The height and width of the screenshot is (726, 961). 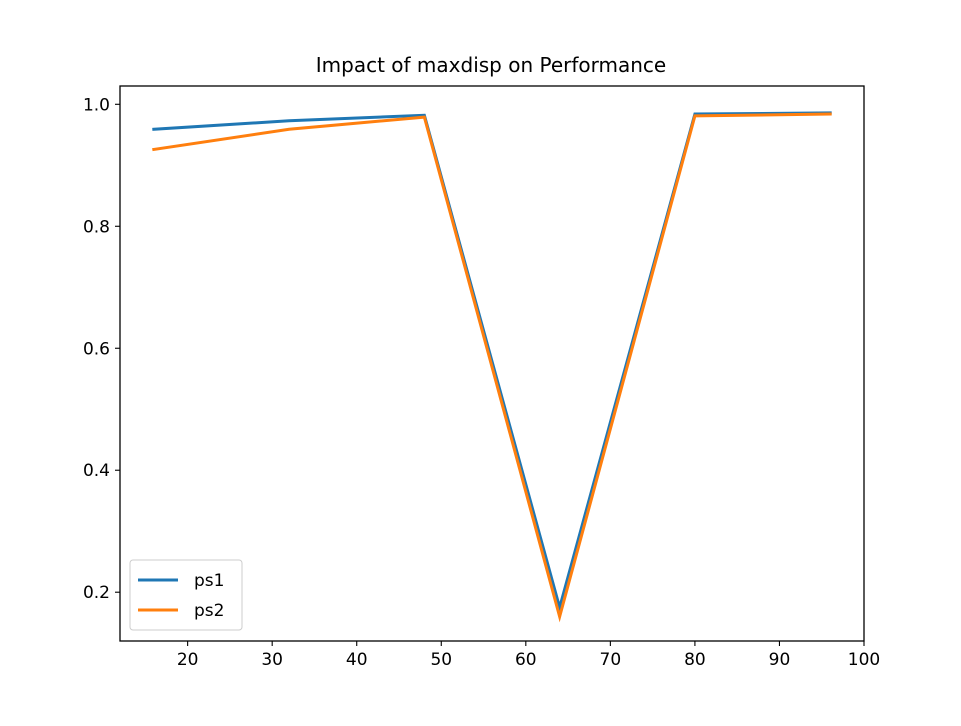 I want to click on y-tick-label: 0.8, so click(x=96, y=227).